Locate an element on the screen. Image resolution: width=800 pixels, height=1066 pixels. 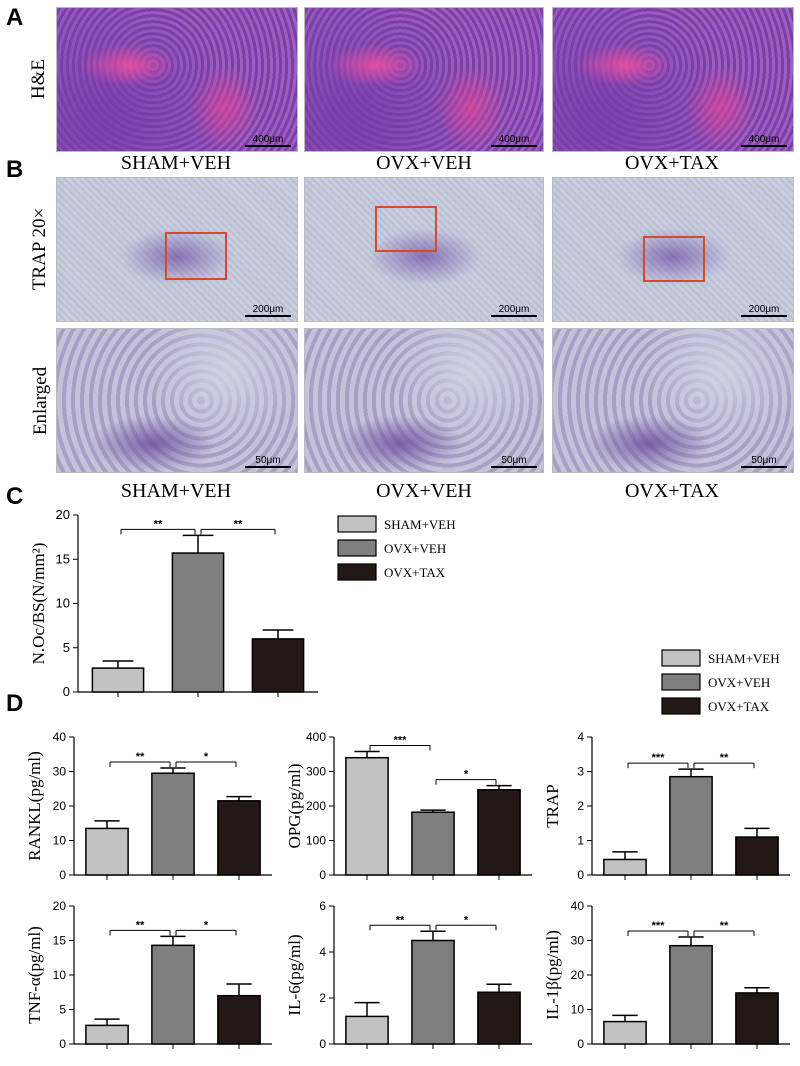
y-tick-label: 4 is located at coordinates (322, 952).